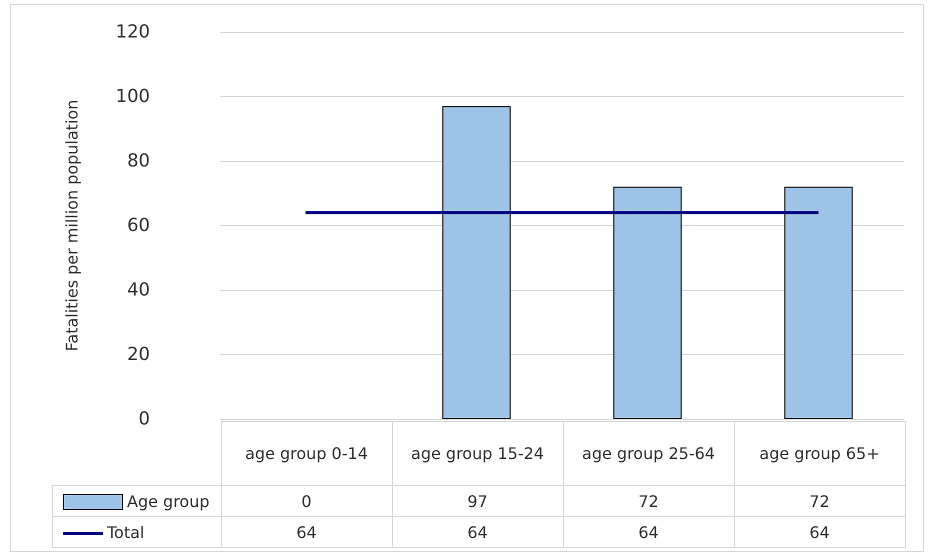  What do you see at coordinates (648, 454) in the screenshot?
I see `x-tick-label: age group 25-64` at bounding box center [648, 454].